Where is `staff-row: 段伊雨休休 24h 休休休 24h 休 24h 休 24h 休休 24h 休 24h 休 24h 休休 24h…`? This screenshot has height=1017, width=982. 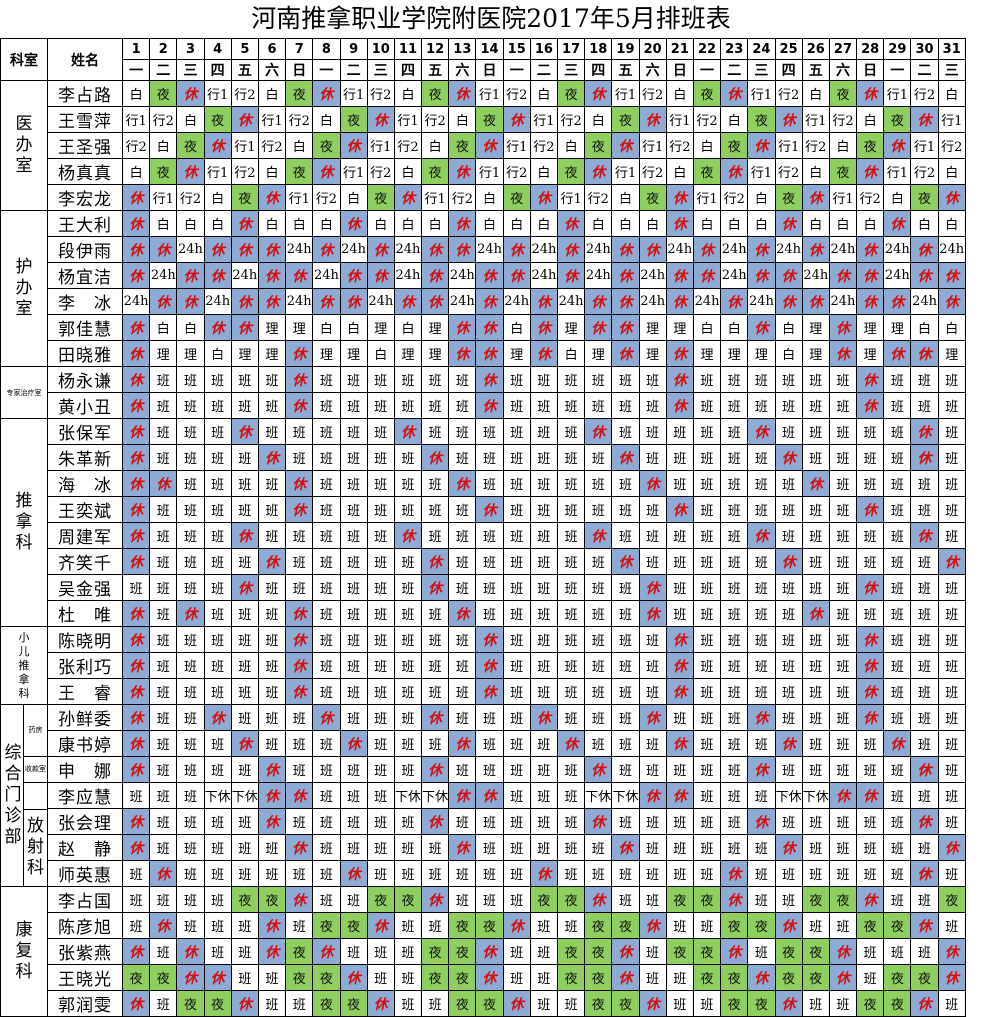
staff-row: 段伊雨休休 24h 休休休 24h 休 24h 休 24h 休休 24h 休 24h 休 24h 休休 24h… is located at coordinates (483, 249).